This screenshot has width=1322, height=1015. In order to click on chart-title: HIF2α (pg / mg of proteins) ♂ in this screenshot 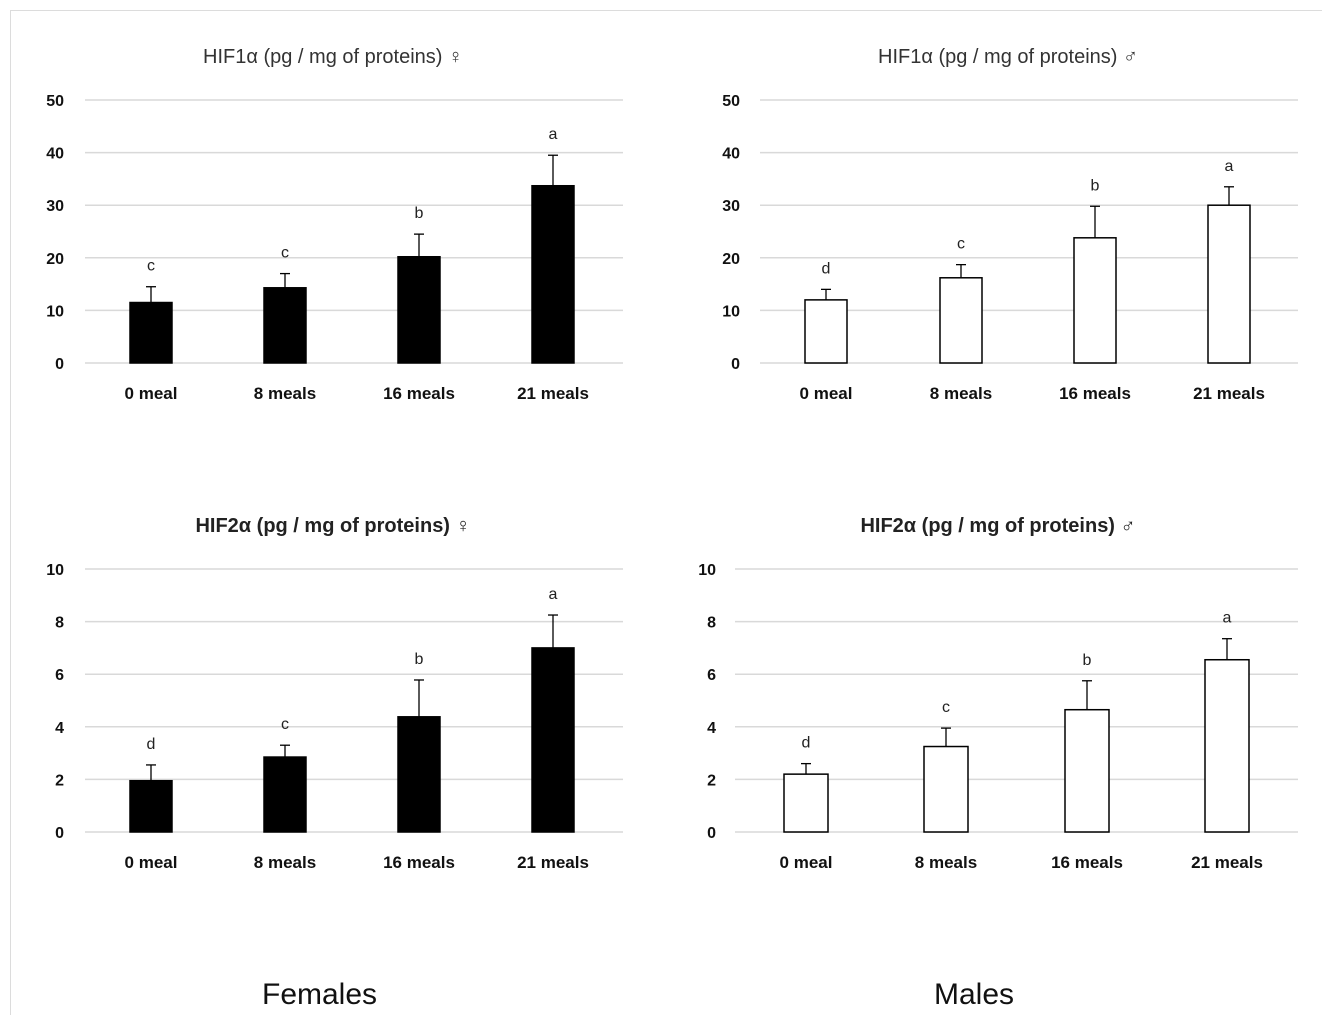, I will do `click(997, 526)`.